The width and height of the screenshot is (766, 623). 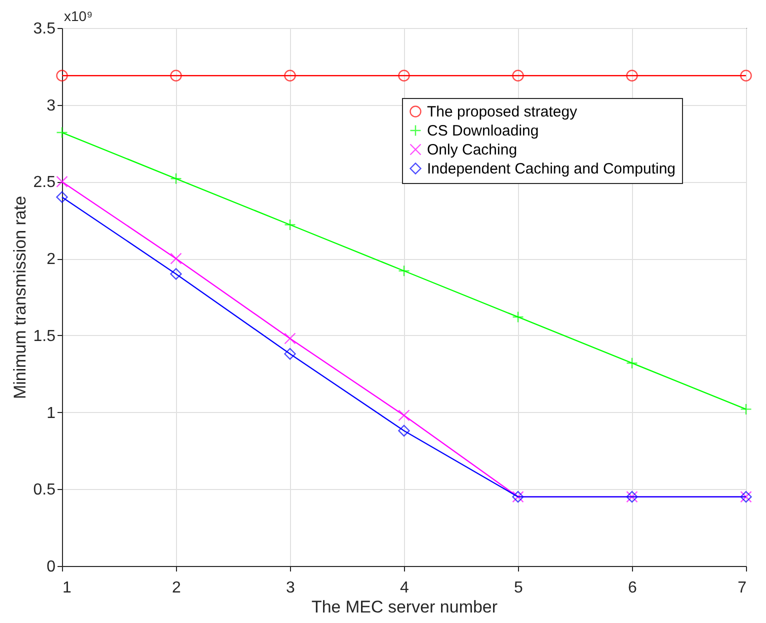 I want to click on x-tick-label: 6, so click(x=633, y=588).